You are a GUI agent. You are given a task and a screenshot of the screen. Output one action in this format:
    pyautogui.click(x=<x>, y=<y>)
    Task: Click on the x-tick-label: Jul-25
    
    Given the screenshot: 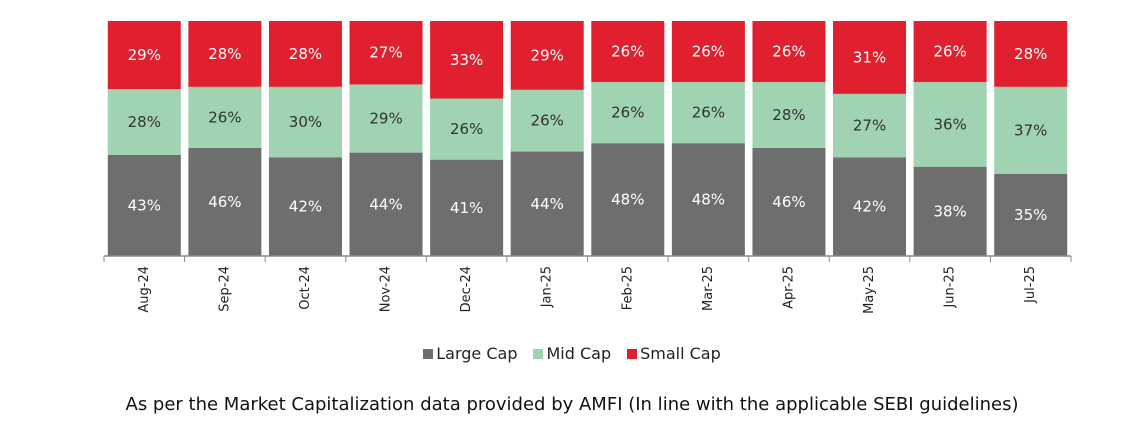 What is the action you would take?
    pyautogui.click(x=1030, y=285)
    